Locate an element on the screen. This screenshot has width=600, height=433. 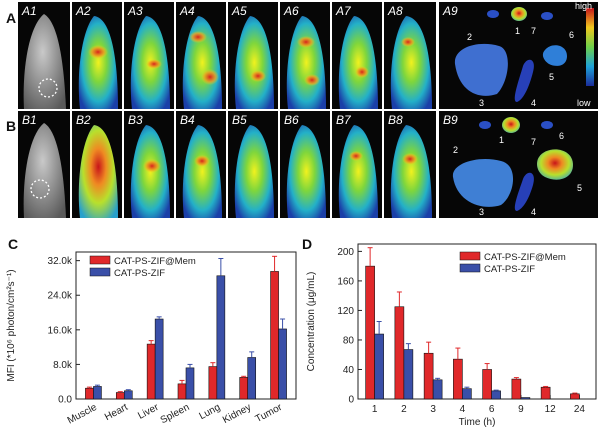
panel-letter-a: A is located at coordinates (11, 18).